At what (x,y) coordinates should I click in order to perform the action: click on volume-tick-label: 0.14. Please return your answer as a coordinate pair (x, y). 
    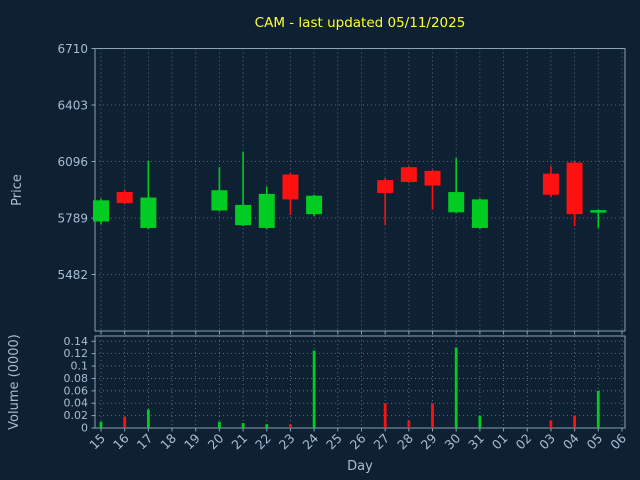
    Looking at the image, I should click on (76, 341).